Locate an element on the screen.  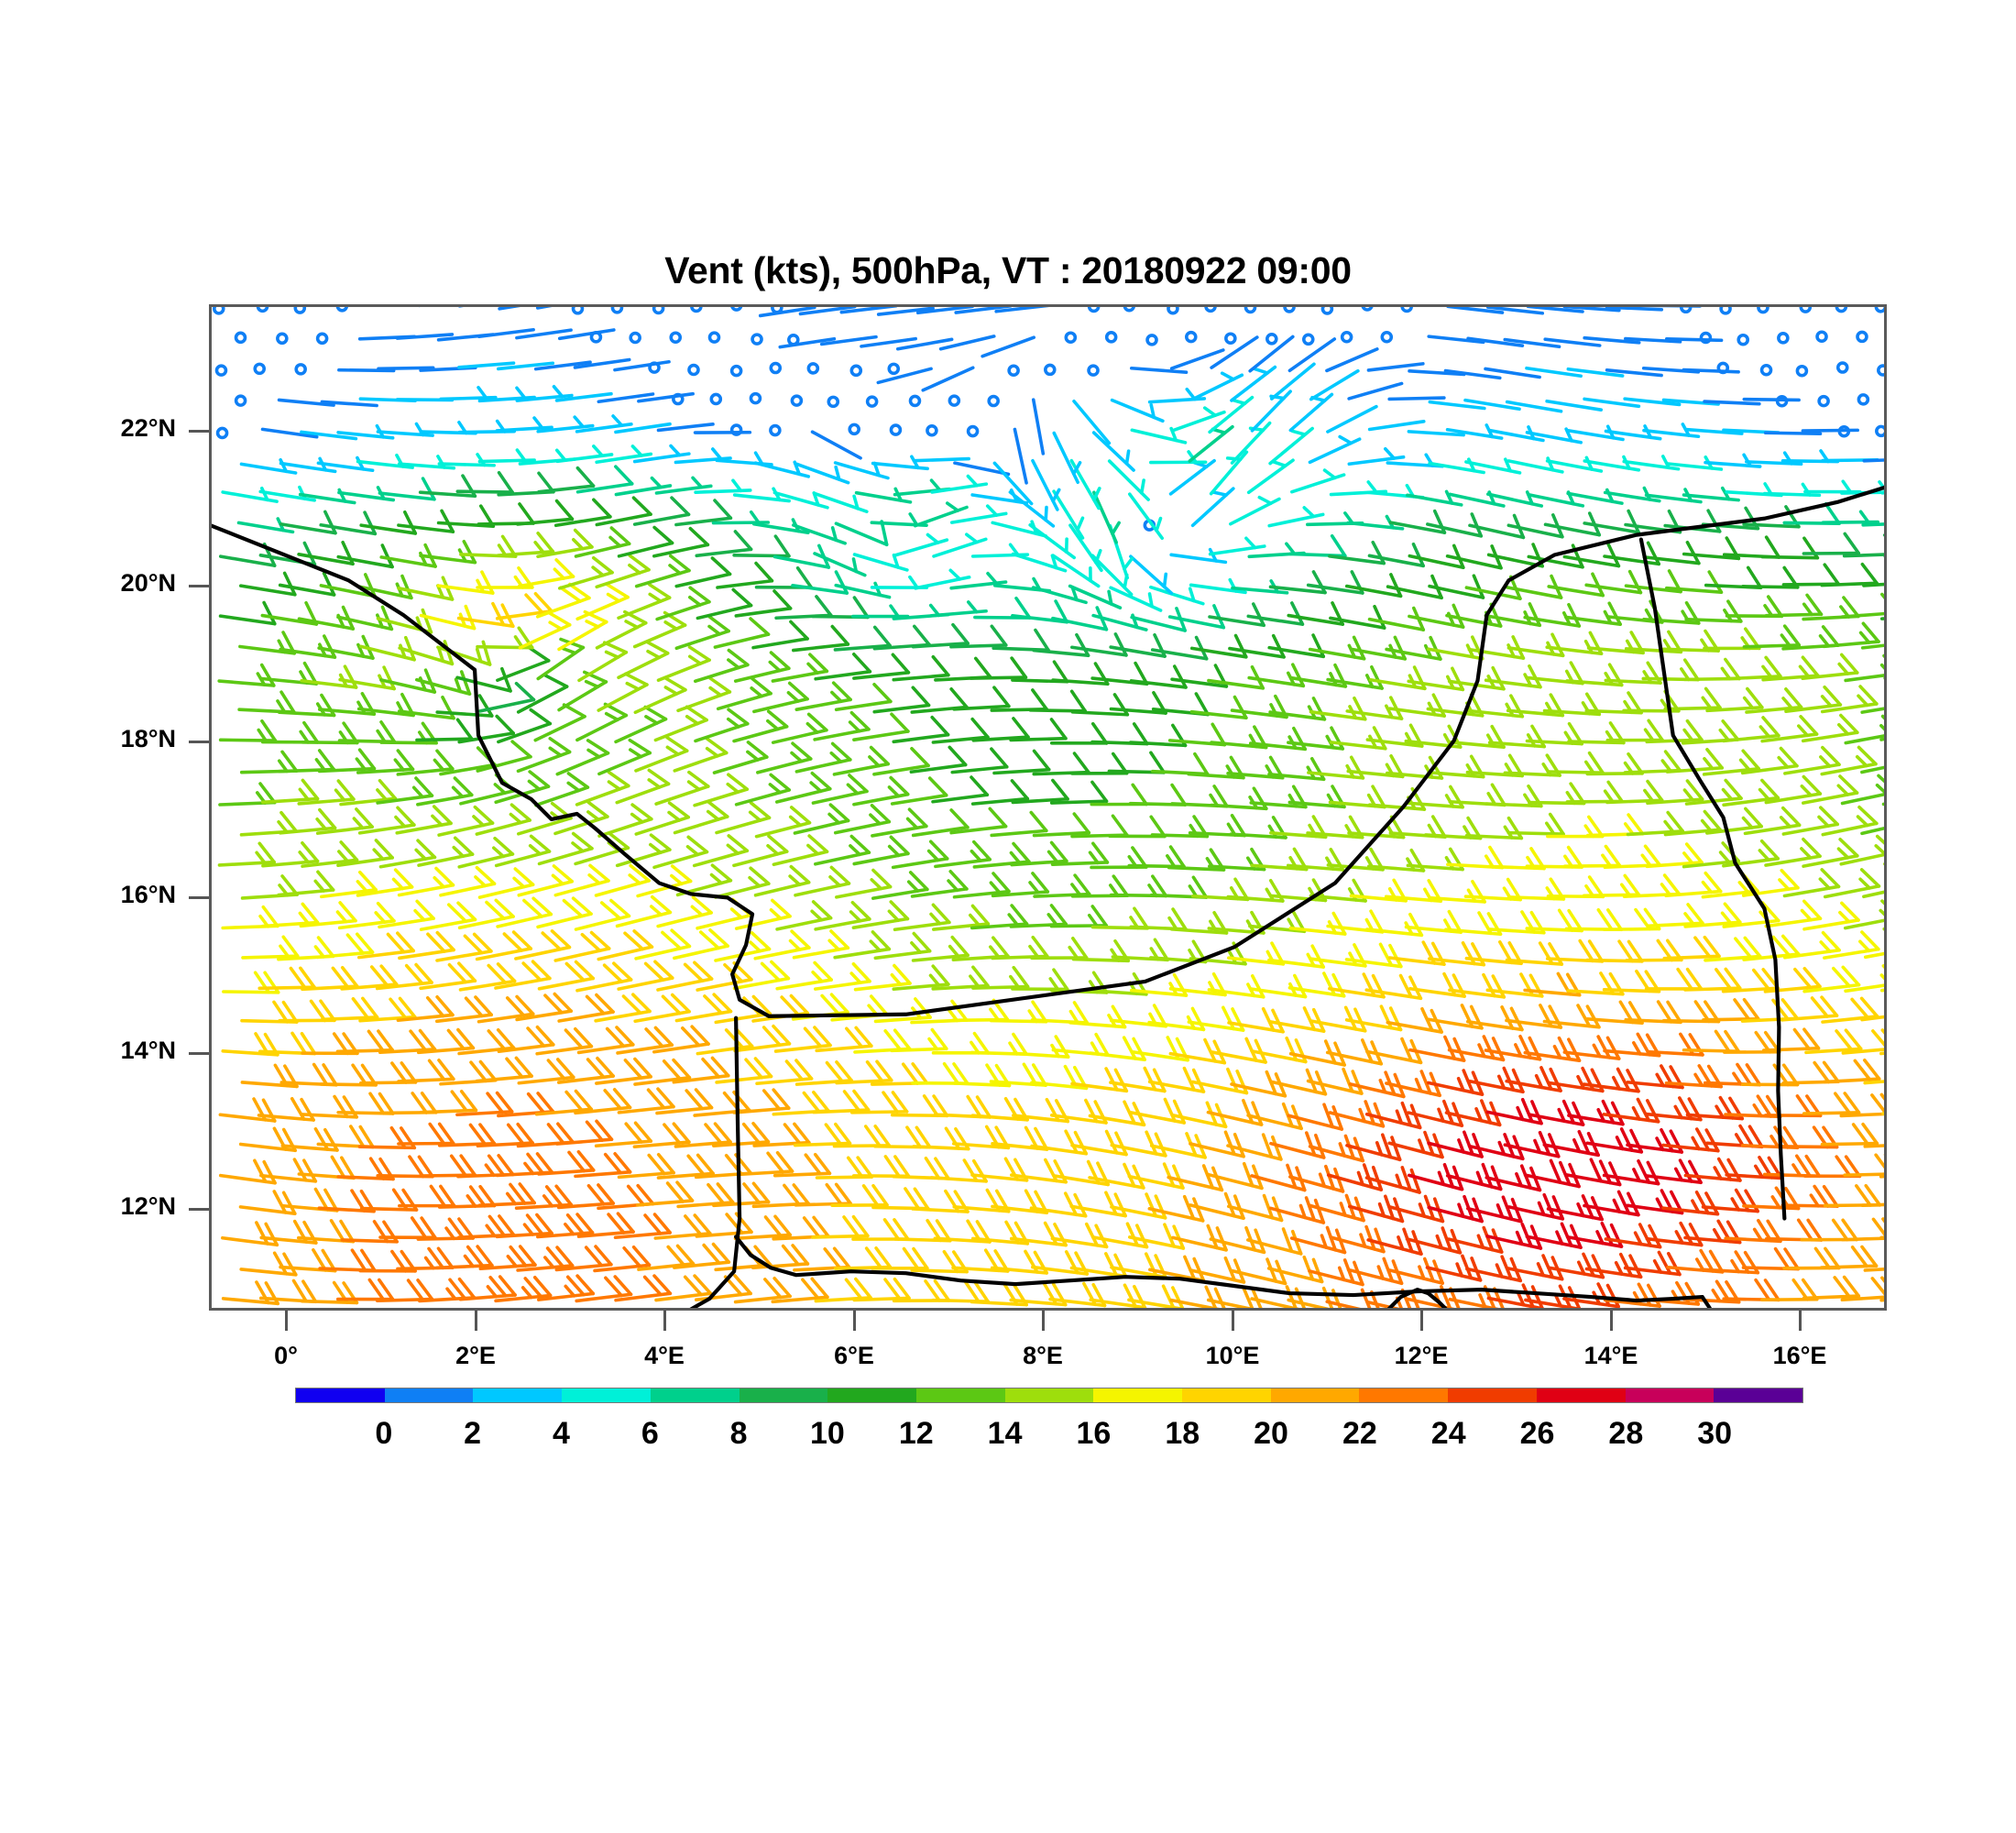
x-axis-label-8E: 8°E is located at coordinates (1043, 1355).